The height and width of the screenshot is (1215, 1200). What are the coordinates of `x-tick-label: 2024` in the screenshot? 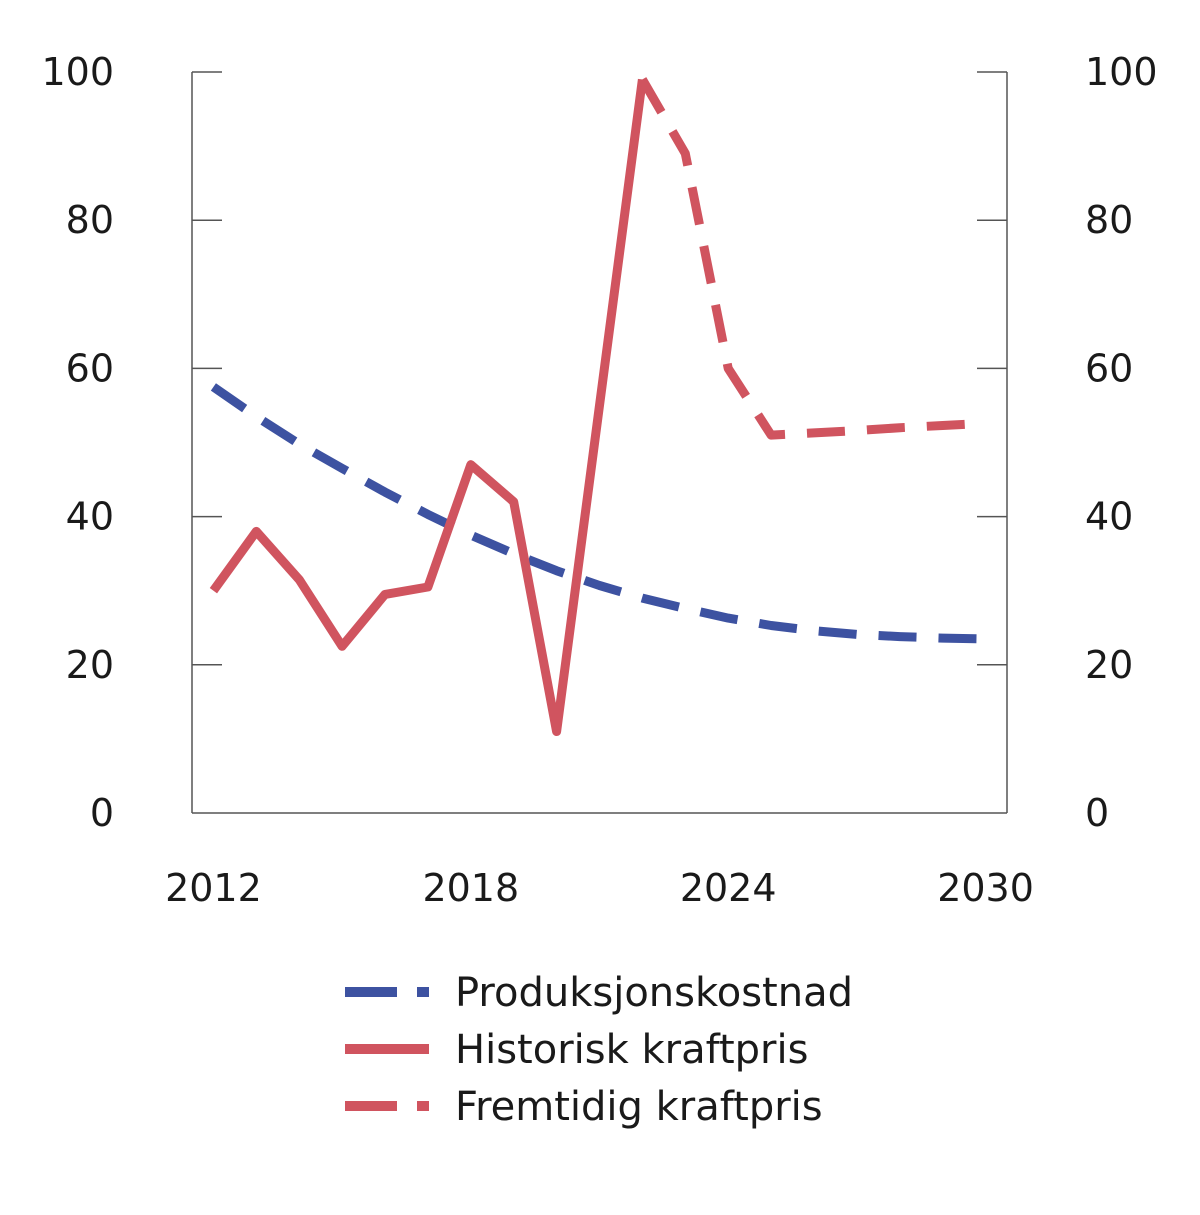 It's located at (728, 888).